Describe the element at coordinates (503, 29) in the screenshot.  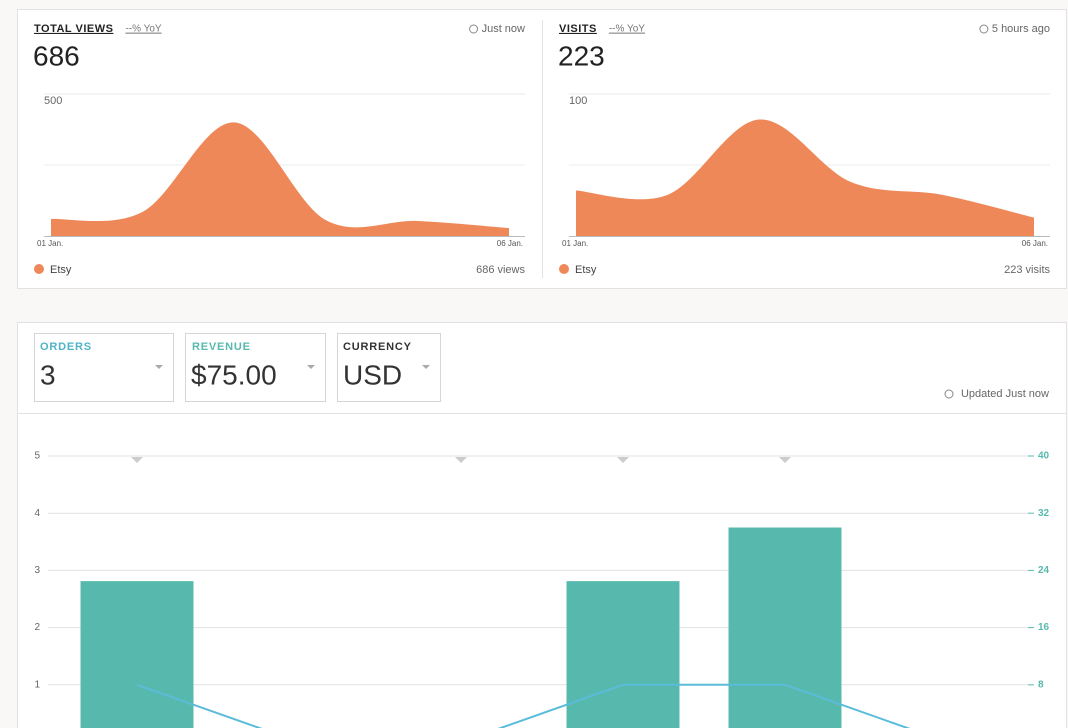
I see `updated: Just now` at that location.